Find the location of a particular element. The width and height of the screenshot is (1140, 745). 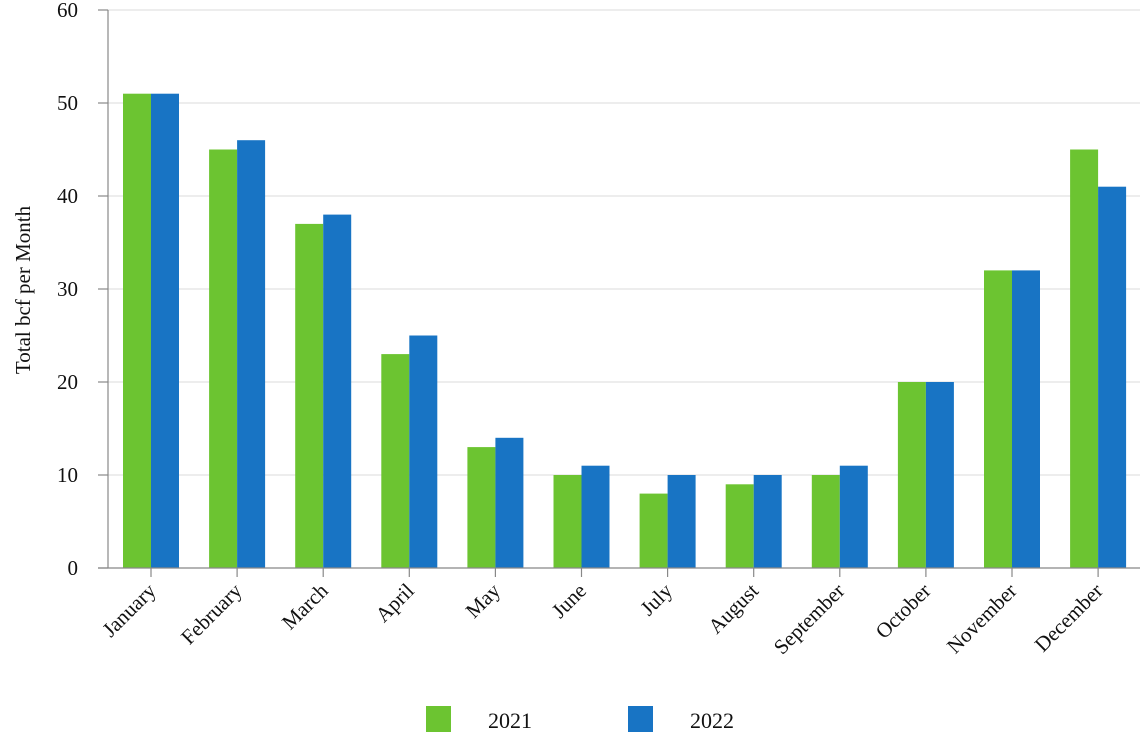

x-tick-label-january: January is located at coordinates (129, 610).